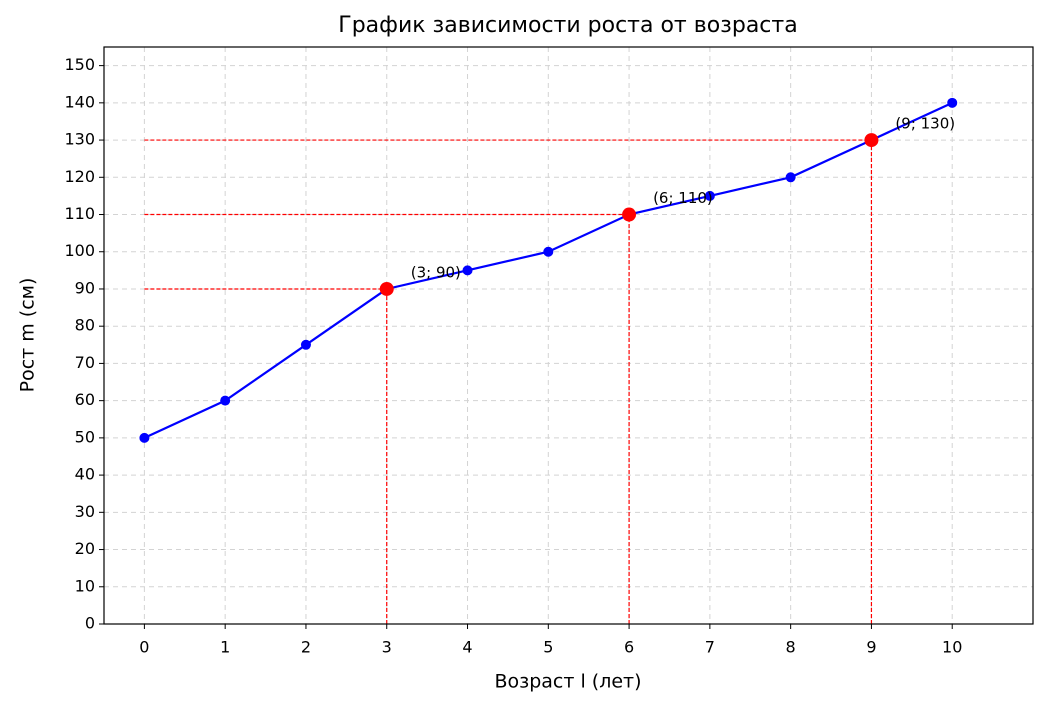  Describe the element at coordinates (79, 139) in the screenshot. I see `y-tick-label: 130` at that location.